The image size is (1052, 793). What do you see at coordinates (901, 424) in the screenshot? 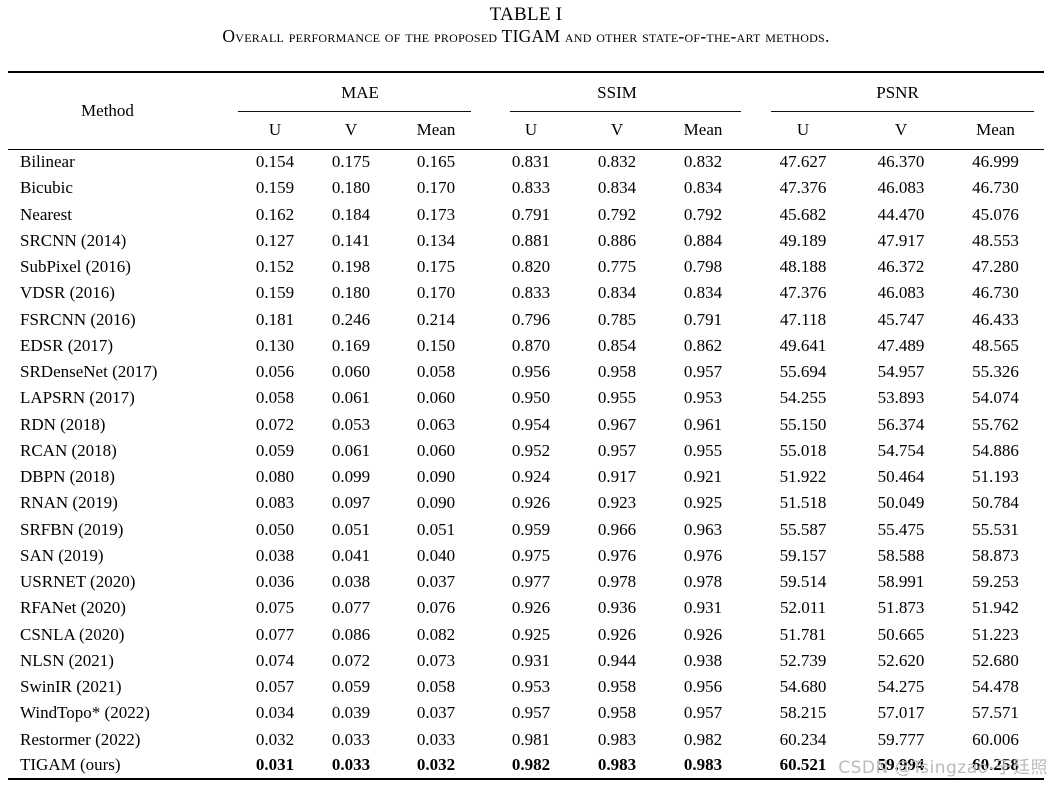
I see `value-cell: 56.374` at bounding box center [901, 424].